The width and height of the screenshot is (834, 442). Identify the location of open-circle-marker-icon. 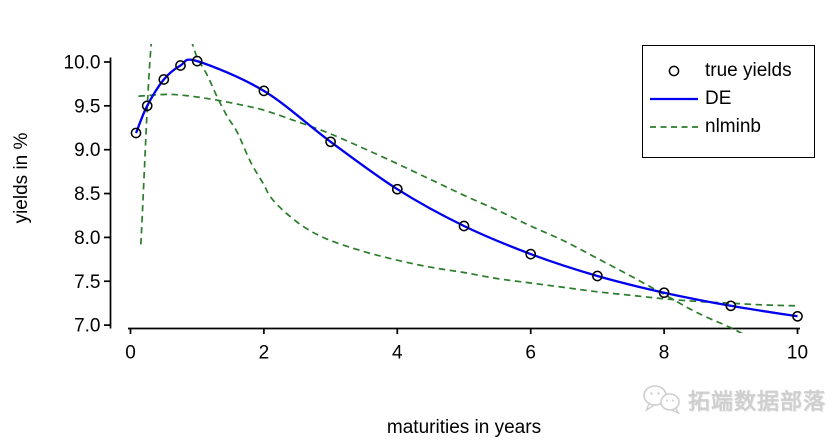
(674, 71).